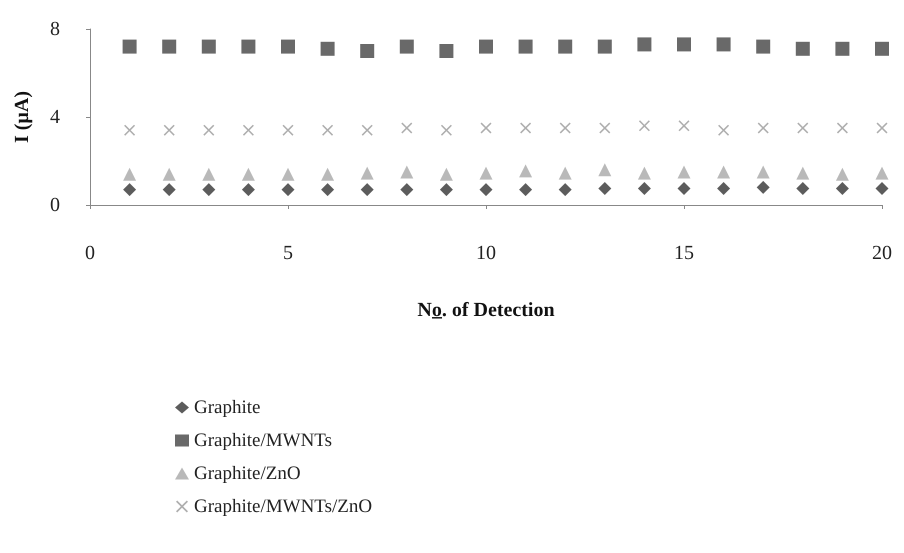  What do you see at coordinates (227, 407) in the screenshot?
I see `legend-label: Graphite` at bounding box center [227, 407].